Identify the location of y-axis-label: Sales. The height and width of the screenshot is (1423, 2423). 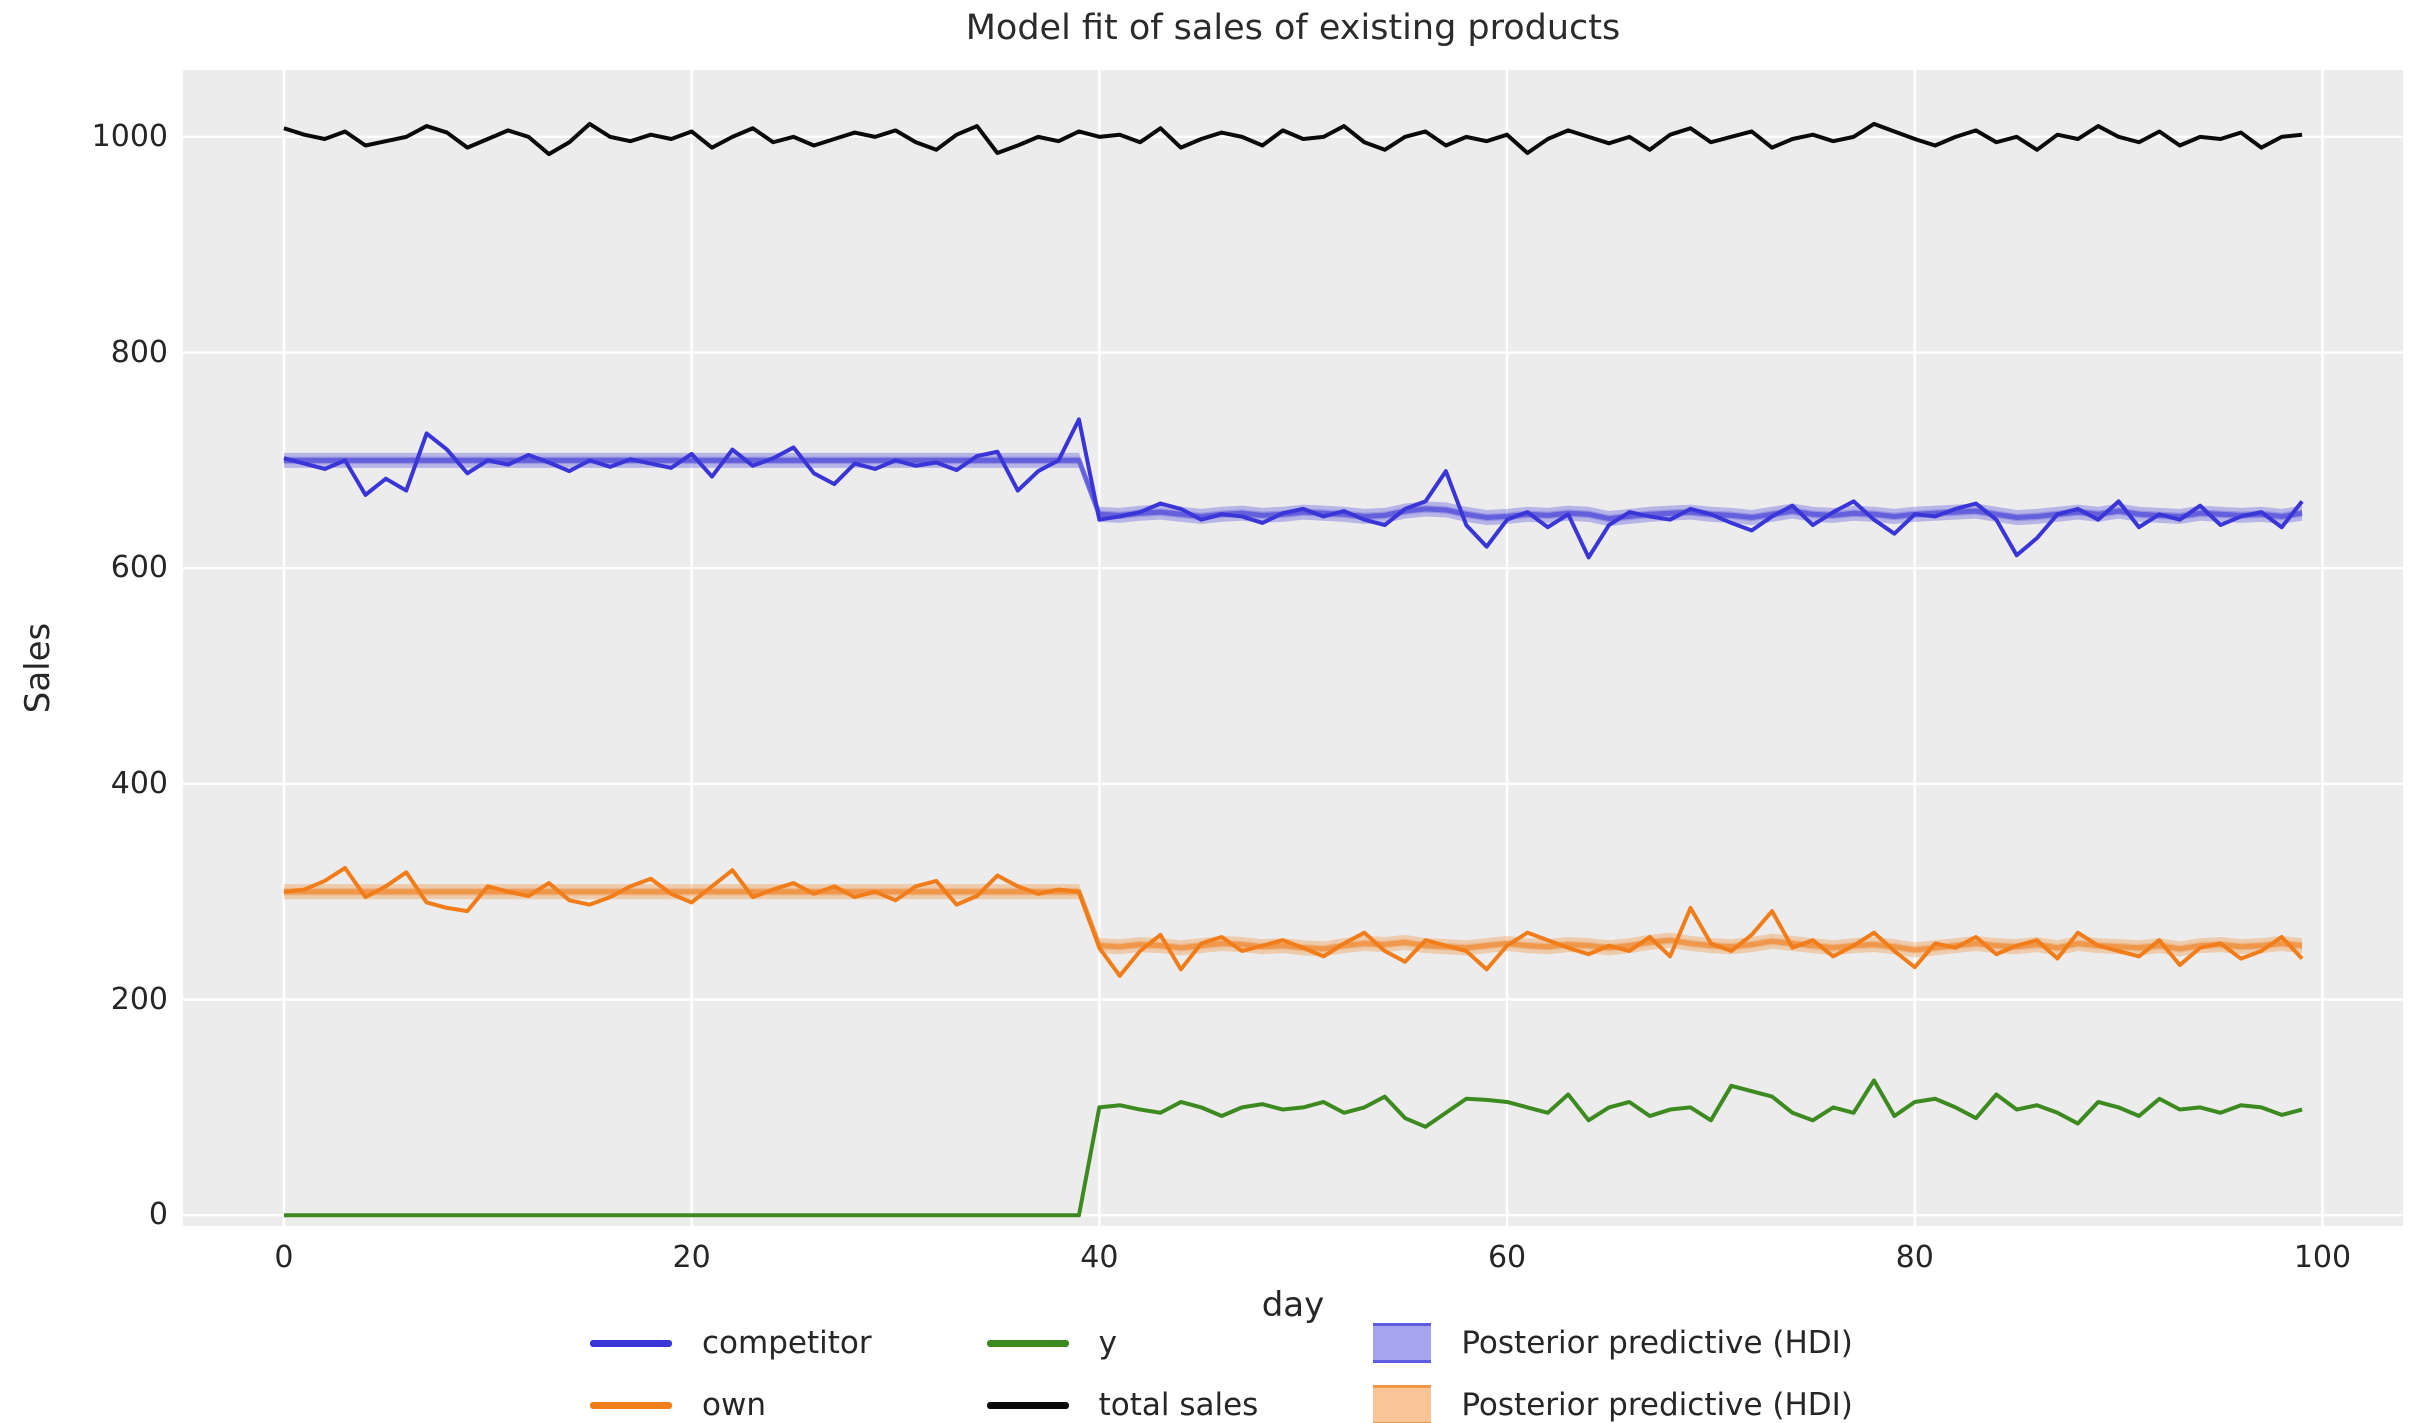
(38, 668).